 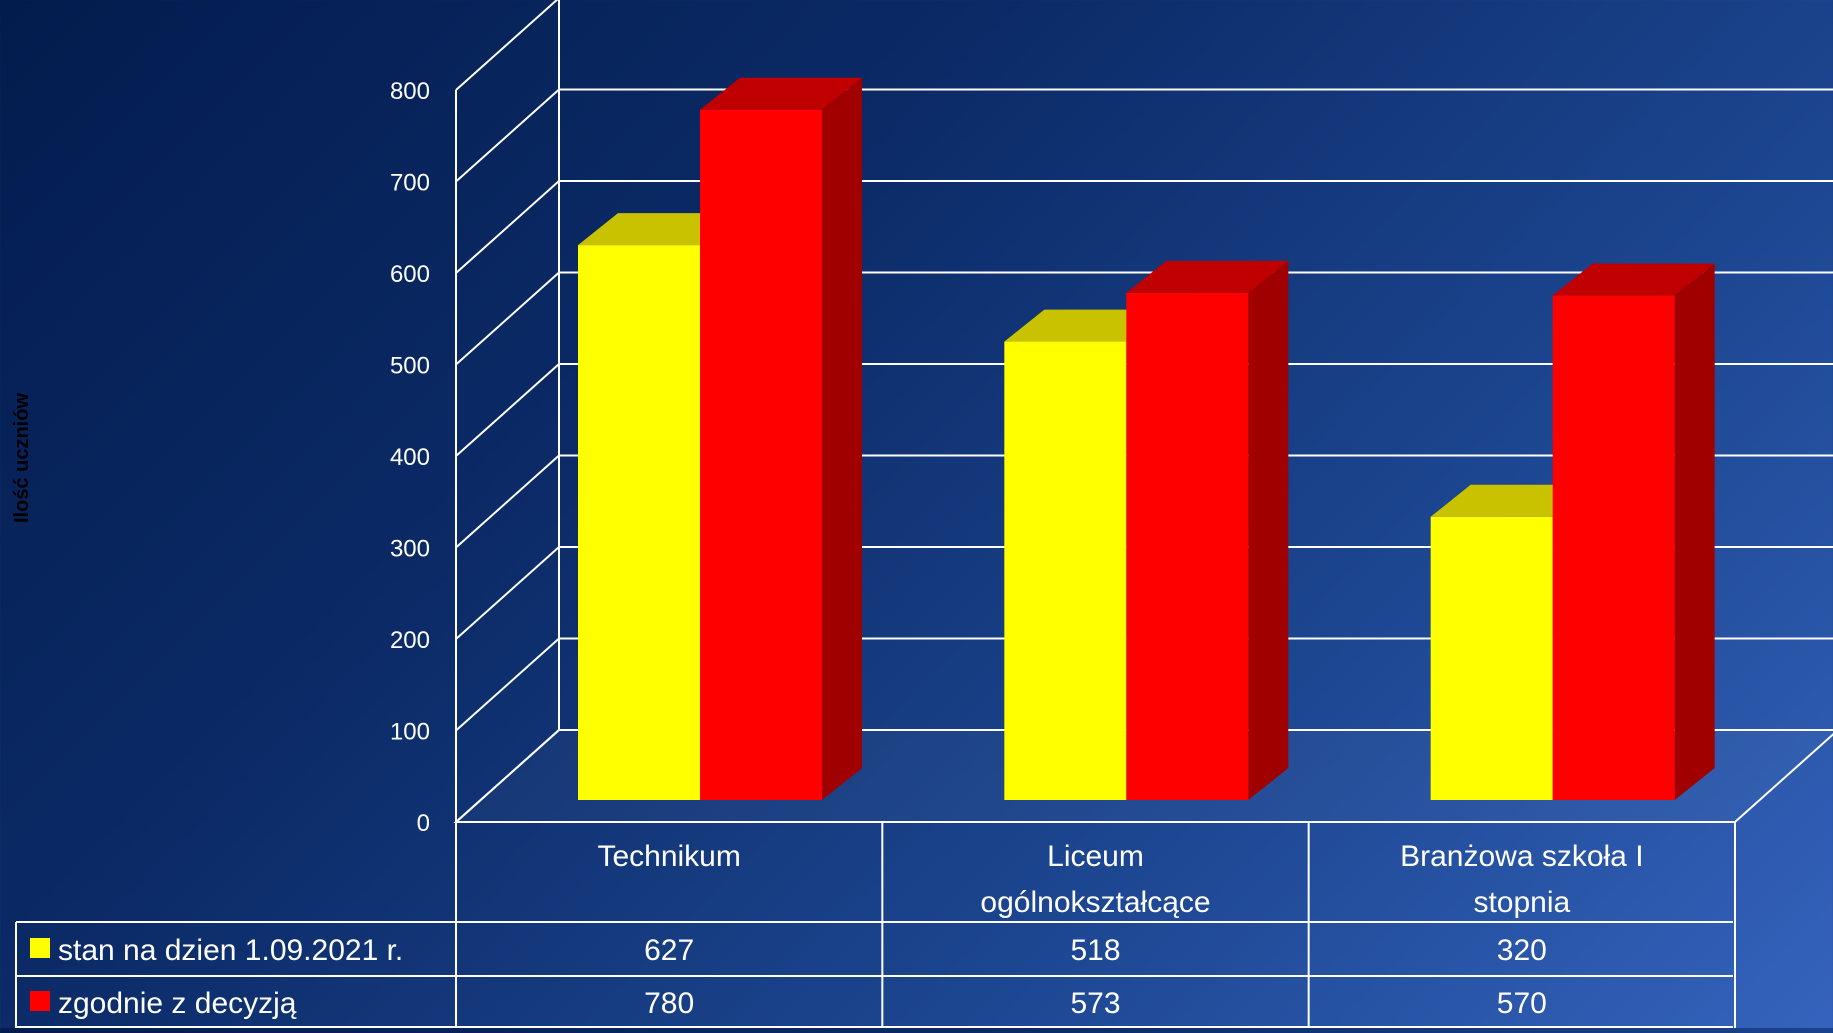 What do you see at coordinates (410, 91) in the screenshot?
I see `y-tick-label-800: 800` at bounding box center [410, 91].